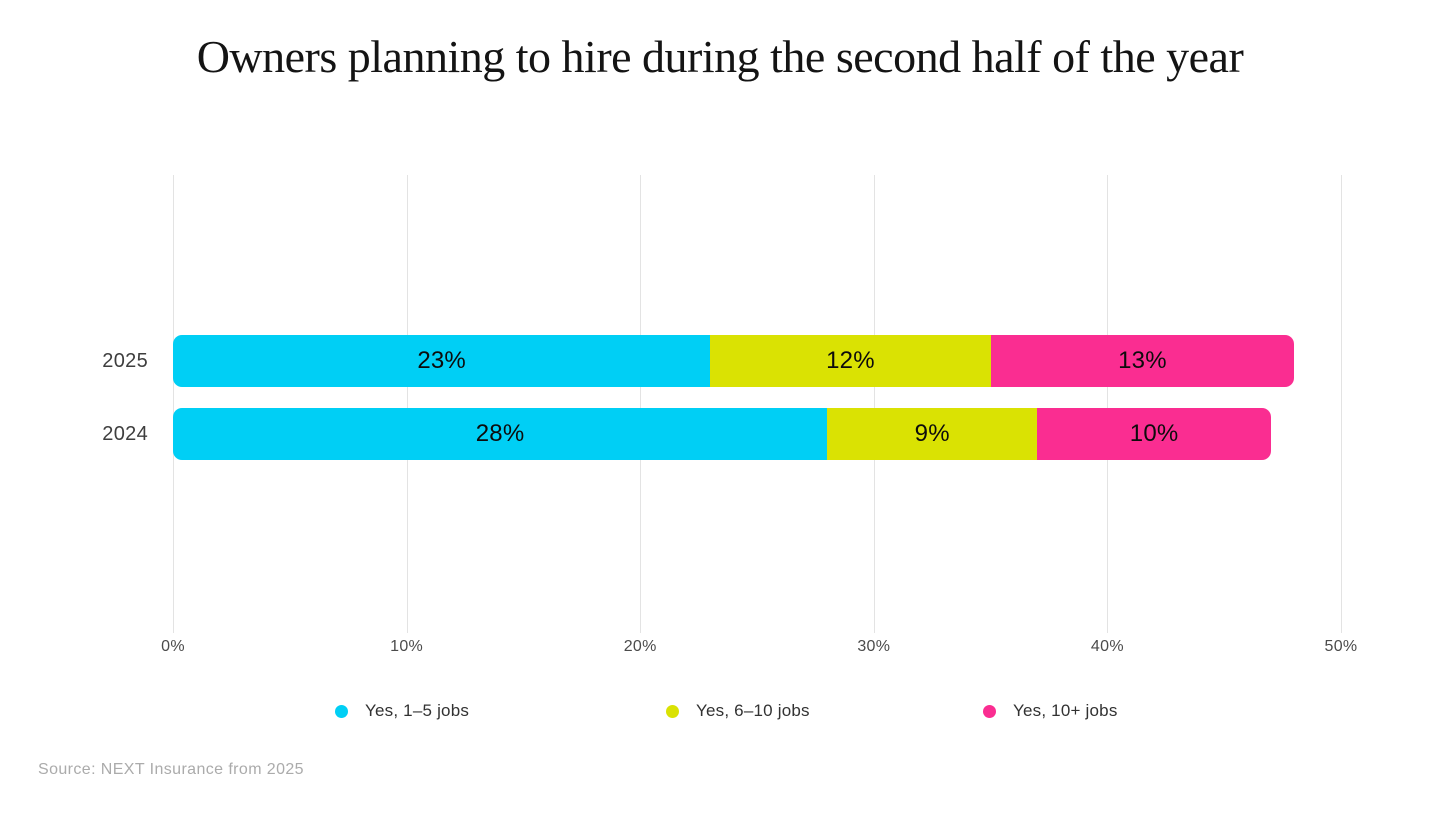 The width and height of the screenshot is (1440, 816). I want to click on source-note: Source: NEXT Insurance from 2025, so click(171, 769).